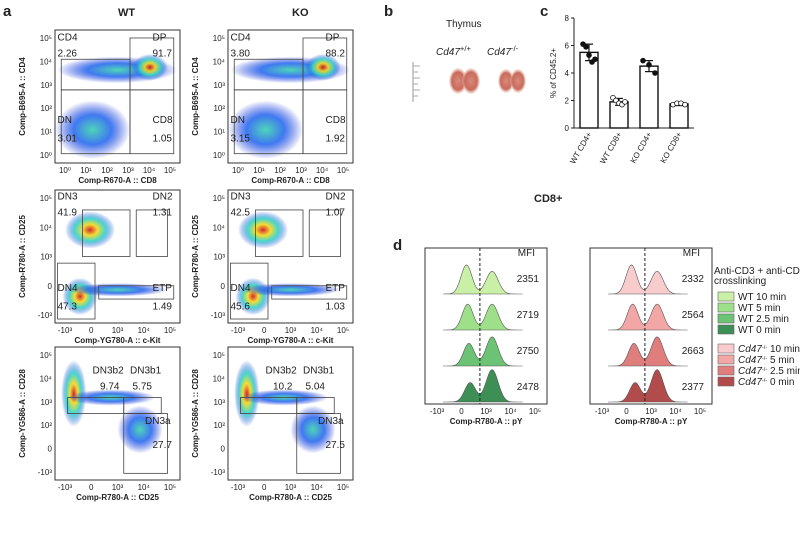 The height and width of the screenshot is (533, 800). I want to click on gate-value: 10.2, so click(283, 387).